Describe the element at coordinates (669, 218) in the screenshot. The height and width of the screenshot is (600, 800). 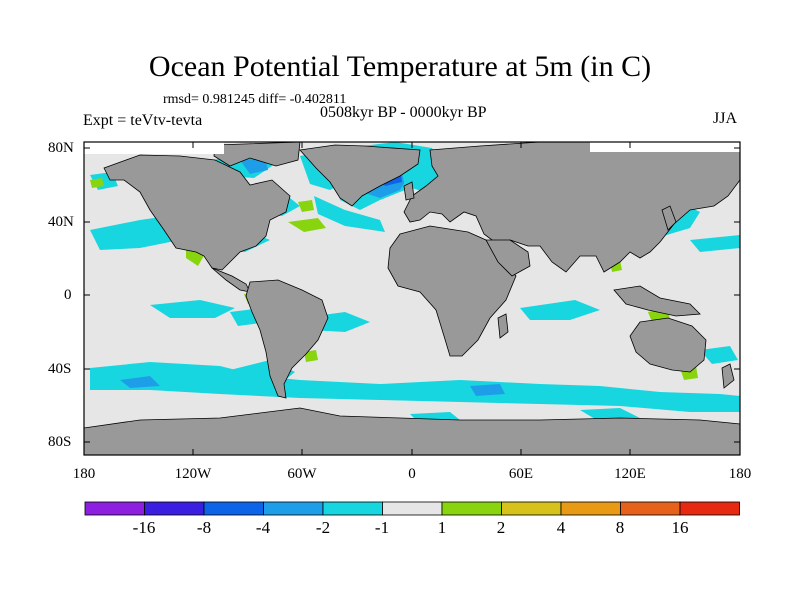
I see `japan` at that location.